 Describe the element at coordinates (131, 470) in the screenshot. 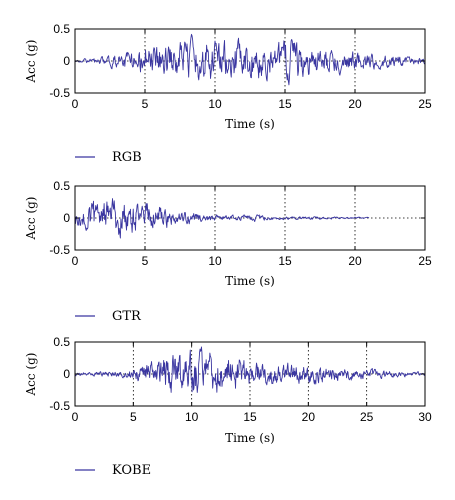

I see `legend-label: KOBE` at that location.